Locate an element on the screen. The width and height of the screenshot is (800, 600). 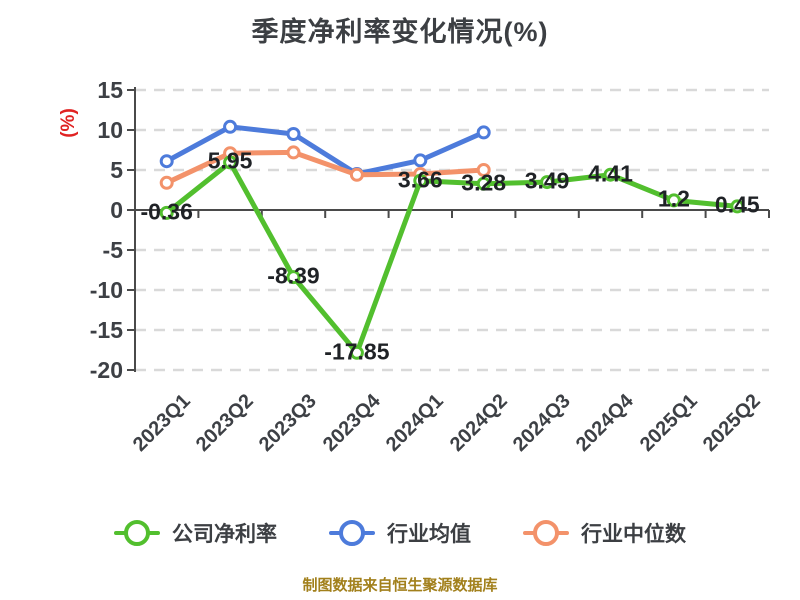
y-tick-label: -10 is located at coordinates (106, 290).